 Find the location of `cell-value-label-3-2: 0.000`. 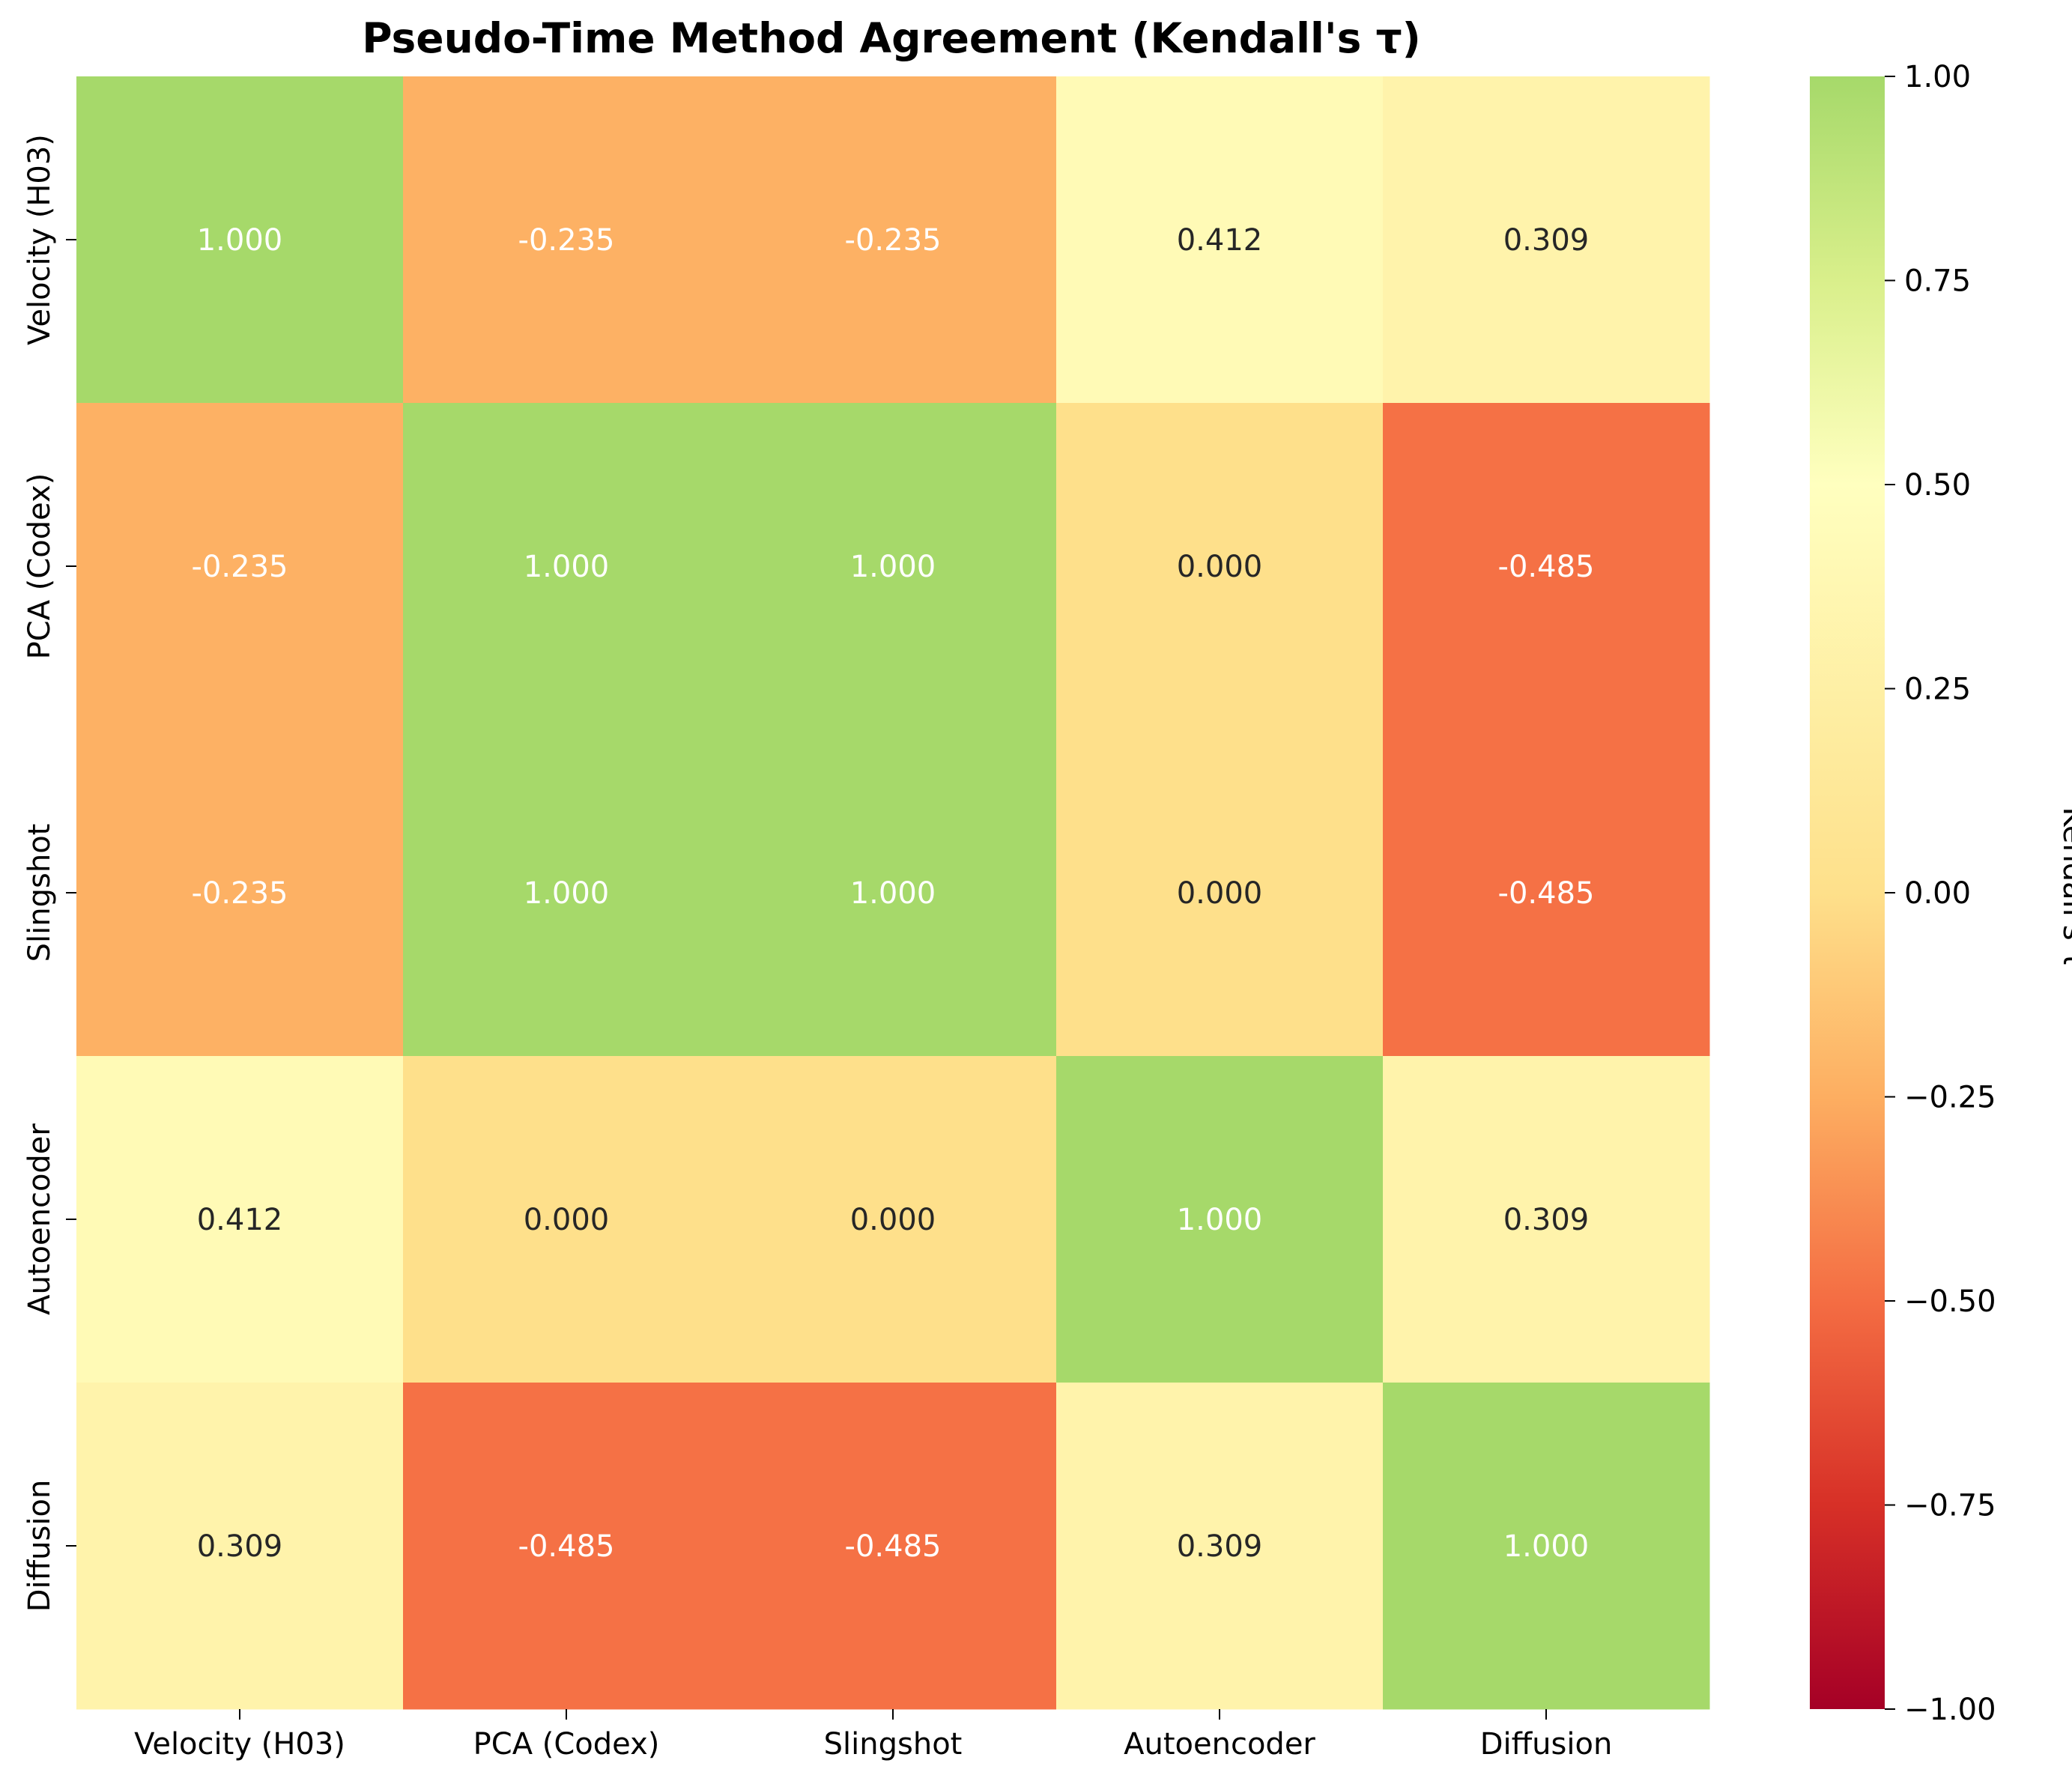

cell-value-label-3-2: 0.000 is located at coordinates (893, 1220).